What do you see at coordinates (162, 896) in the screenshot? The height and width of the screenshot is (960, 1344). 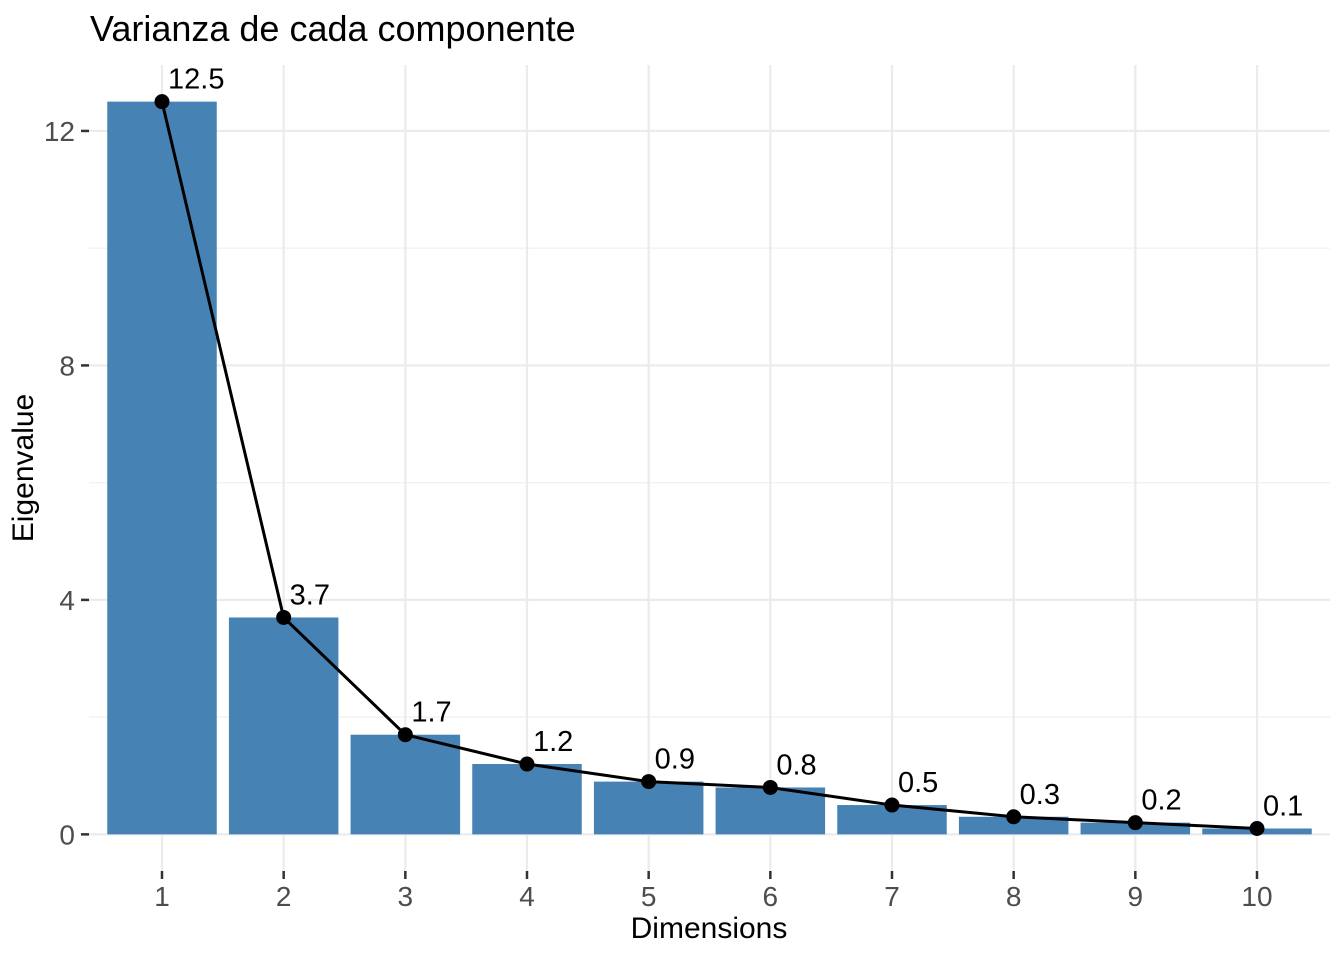 I see `x-tick-label-1: 1` at bounding box center [162, 896].